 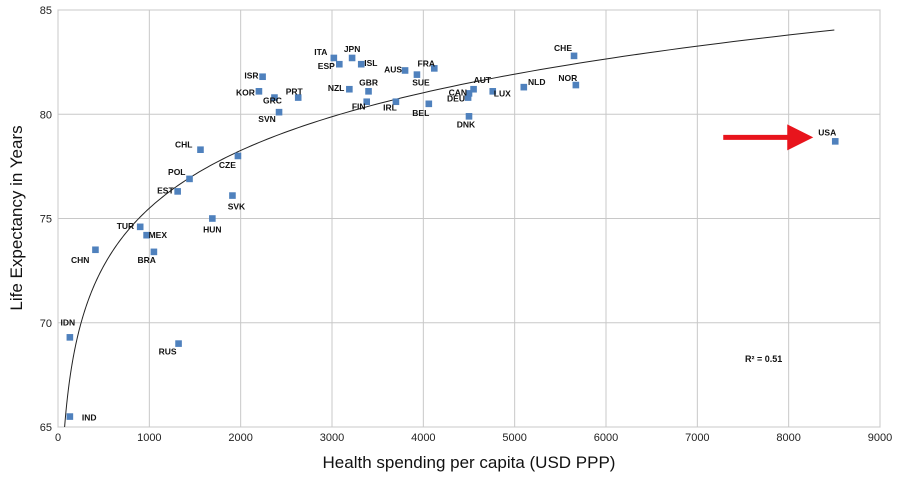 I want to click on point-label: SVK, so click(x=237, y=207).